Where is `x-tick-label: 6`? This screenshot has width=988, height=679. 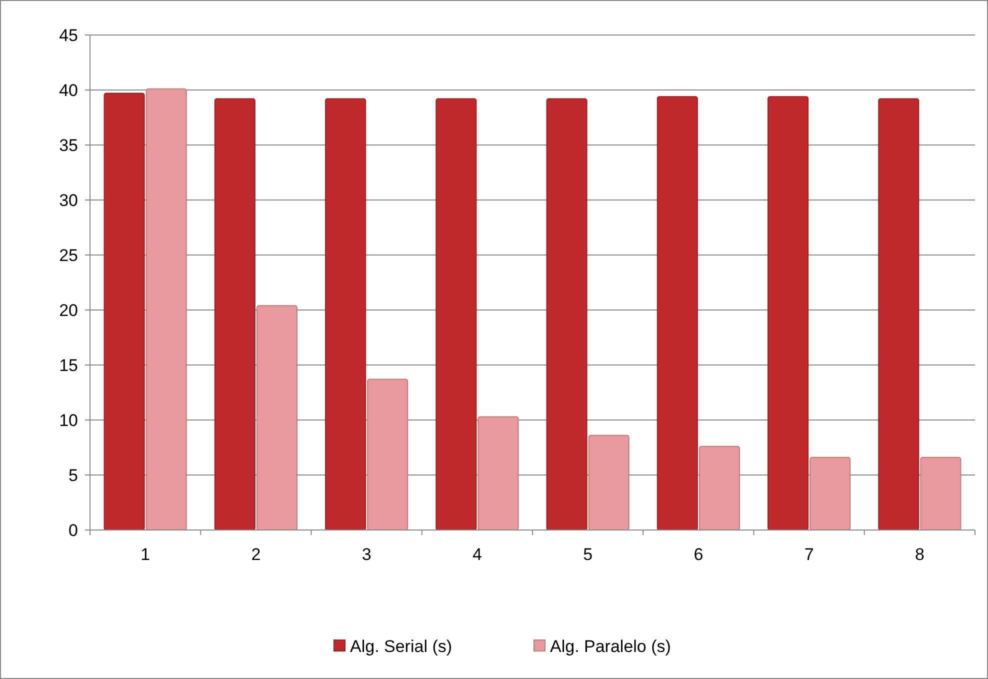
x-tick-label: 6 is located at coordinates (699, 554).